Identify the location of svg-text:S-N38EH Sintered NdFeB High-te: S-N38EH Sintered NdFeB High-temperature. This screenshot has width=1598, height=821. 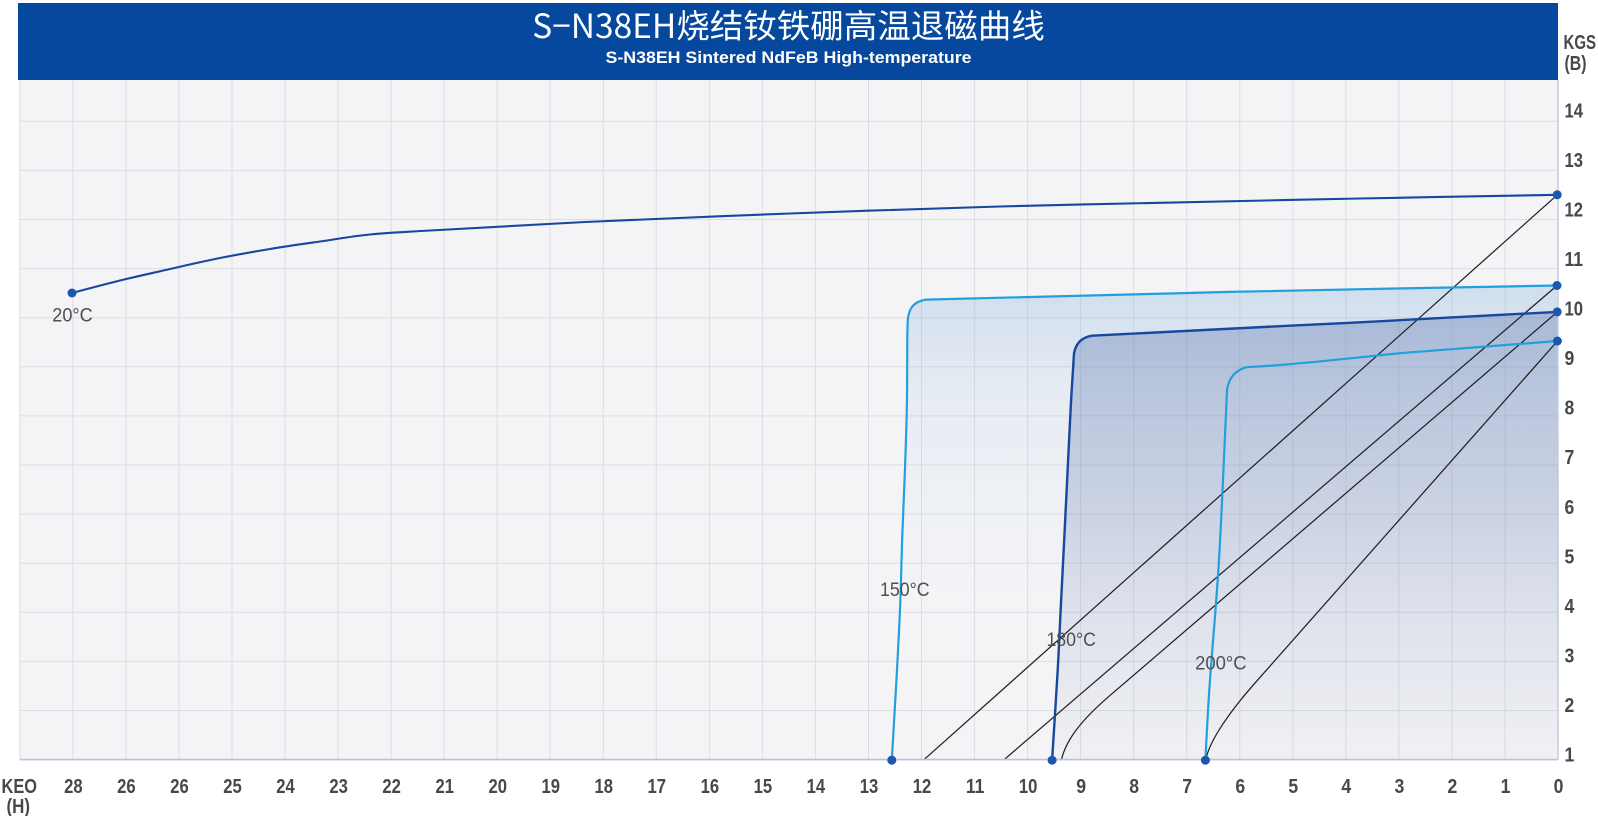
(789, 57).